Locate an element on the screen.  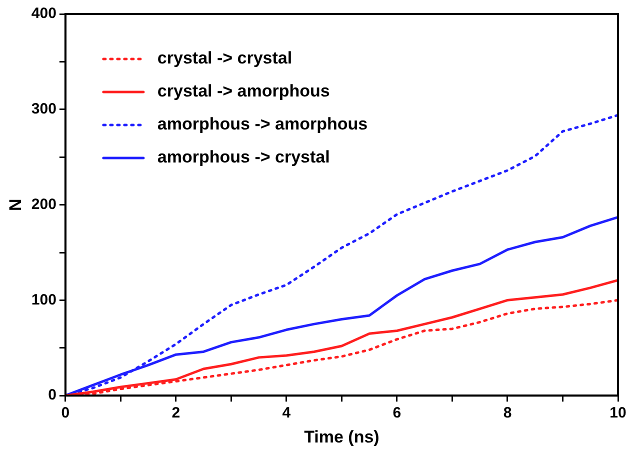
y-tick-label: 200 is located at coordinates (43, 204).